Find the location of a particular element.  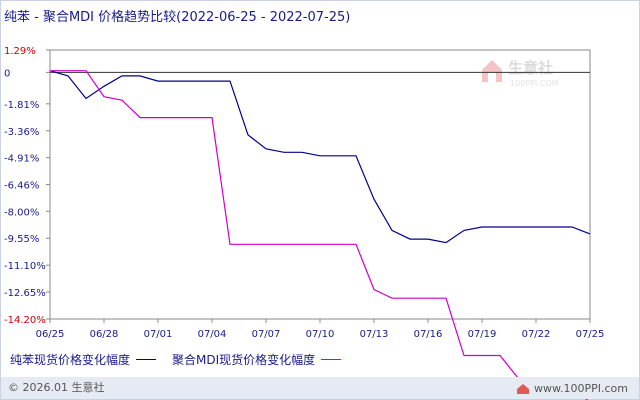

y-tick-label: 1.29% is located at coordinates (20, 51).